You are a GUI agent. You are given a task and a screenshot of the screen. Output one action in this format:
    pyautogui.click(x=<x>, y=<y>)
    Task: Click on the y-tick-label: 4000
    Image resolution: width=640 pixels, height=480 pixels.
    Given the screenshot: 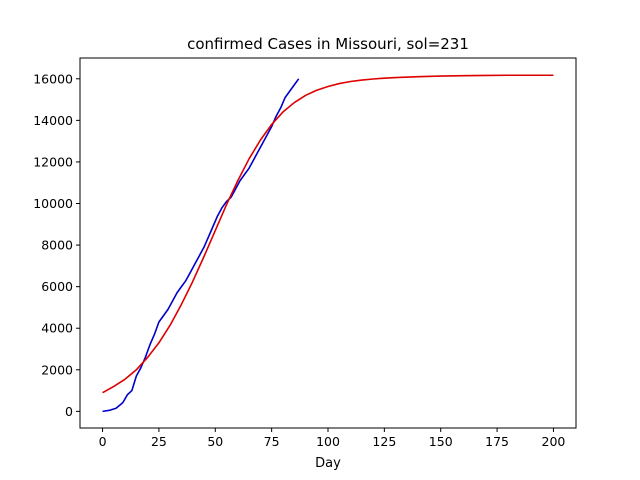 What is the action you would take?
    pyautogui.click(x=57, y=328)
    